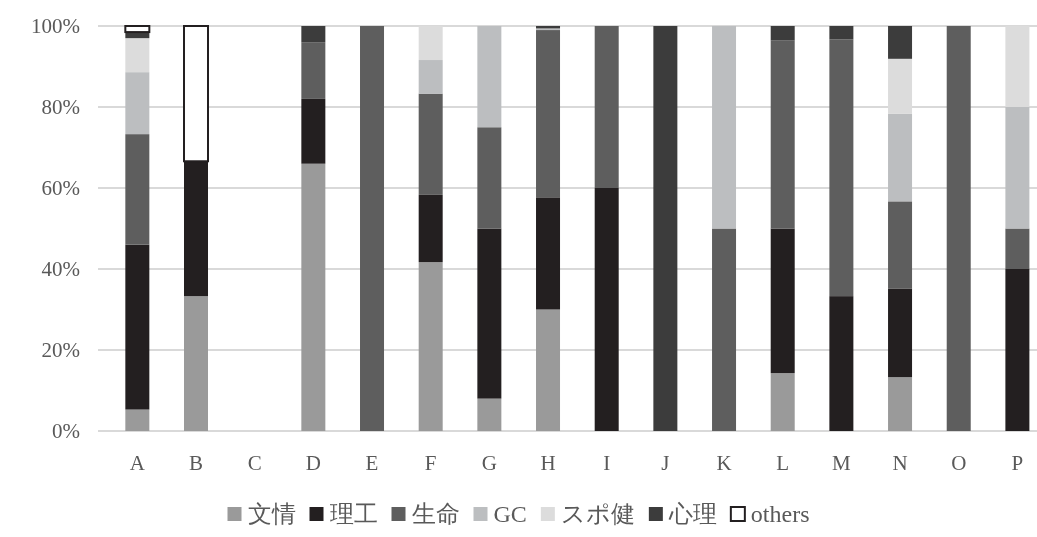 Image resolution: width=1037 pixels, height=537 pixels. I want to click on x-tick-label: J, so click(665, 463).